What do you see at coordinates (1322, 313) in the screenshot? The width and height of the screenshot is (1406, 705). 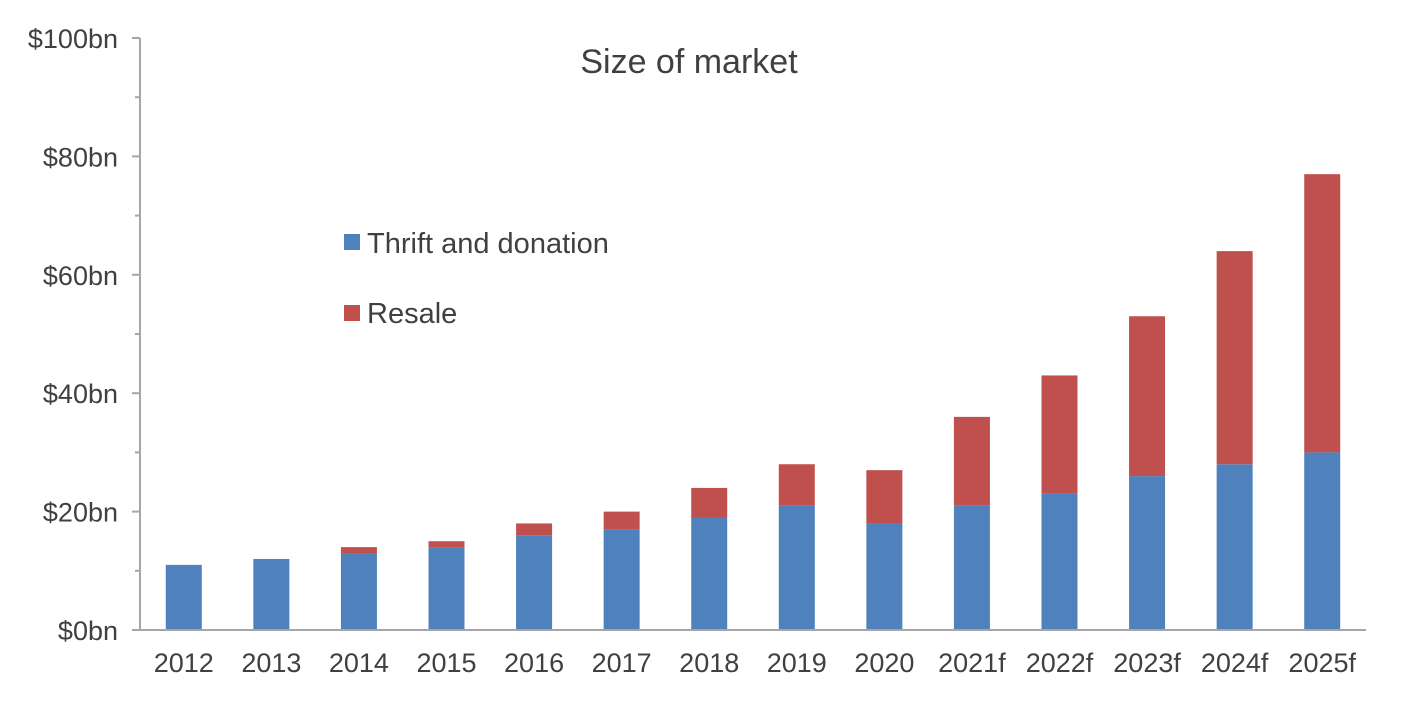 I see `bar-resale-2025f` at bounding box center [1322, 313].